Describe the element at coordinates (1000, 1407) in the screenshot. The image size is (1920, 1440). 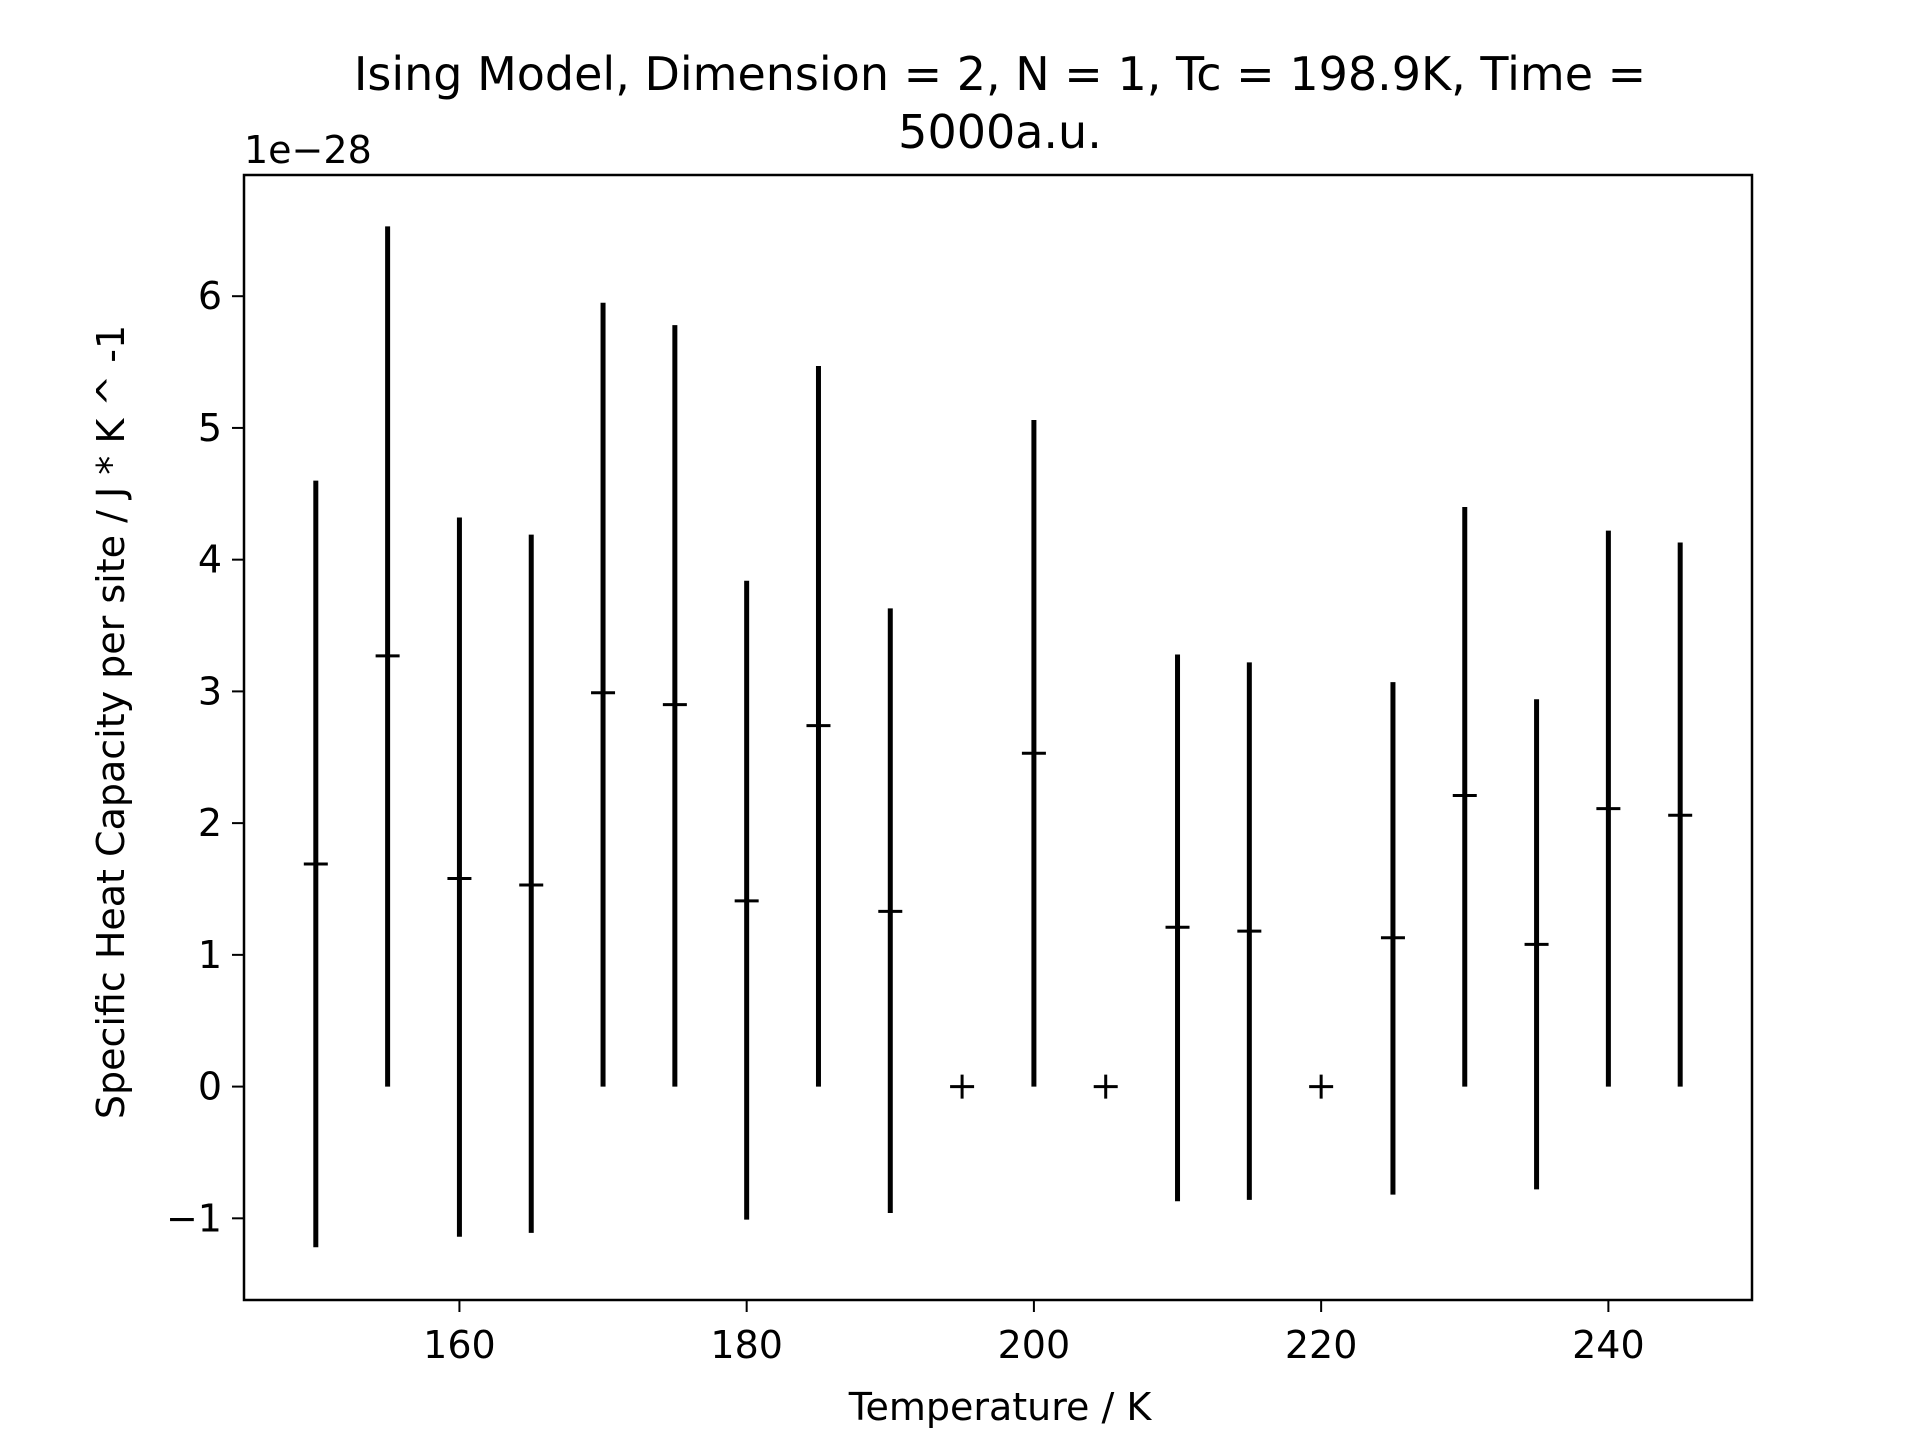
I see `x-axis-label: Temperature / K` at that location.